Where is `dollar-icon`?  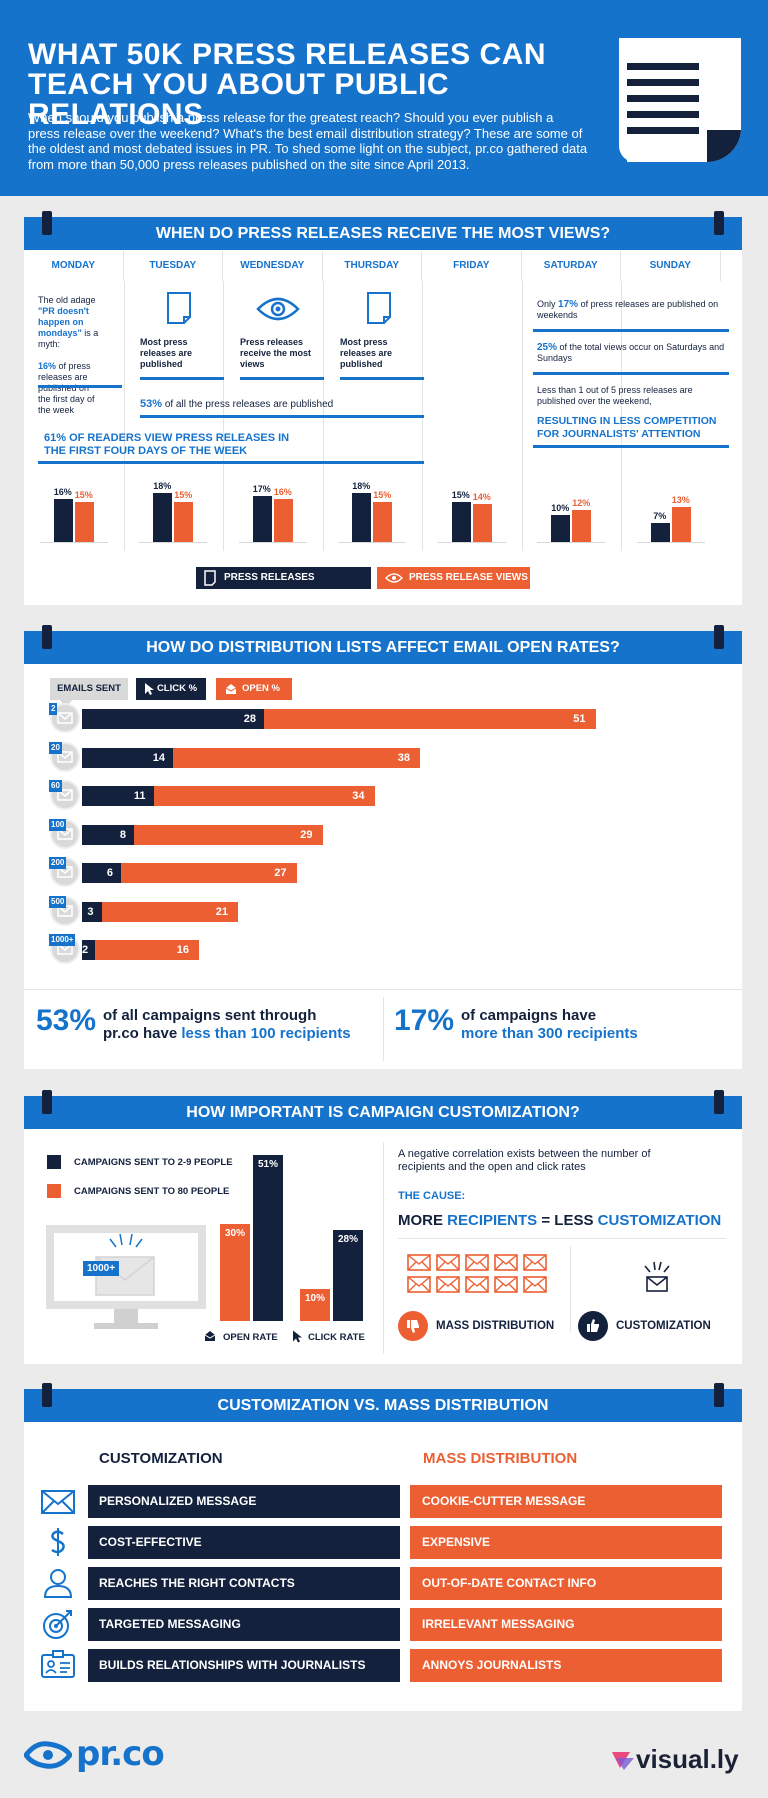 dollar-icon is located at coordinates (58, 1542).